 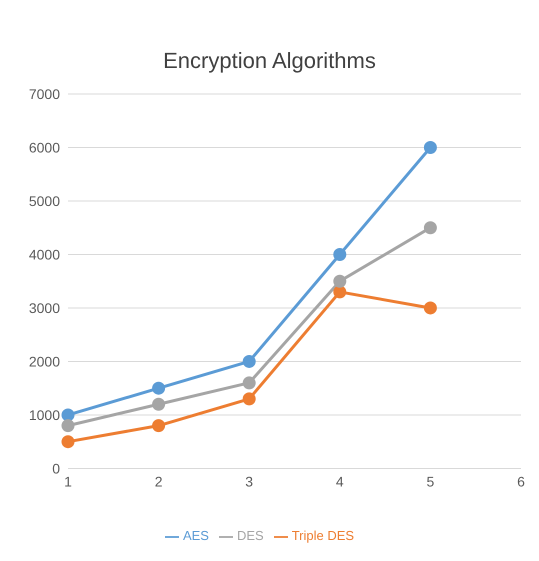 What do you see at coordinates (195, 536) in the screenshot?
I see `legend-label: AES` at bounding box center [195, 536].